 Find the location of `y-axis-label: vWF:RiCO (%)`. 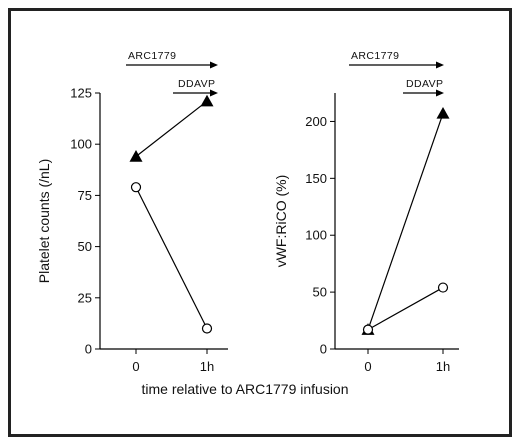

y-axis-label: vWF:RiCO (%) is located at coordinates (281, 221).